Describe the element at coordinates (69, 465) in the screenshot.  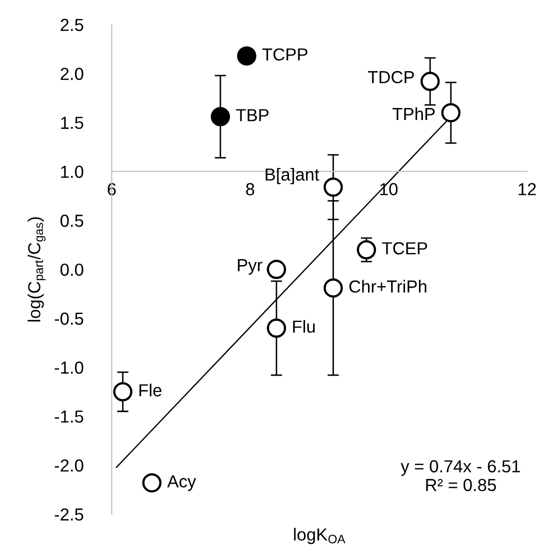
I see `y-tick-label: -2.0` at that location.